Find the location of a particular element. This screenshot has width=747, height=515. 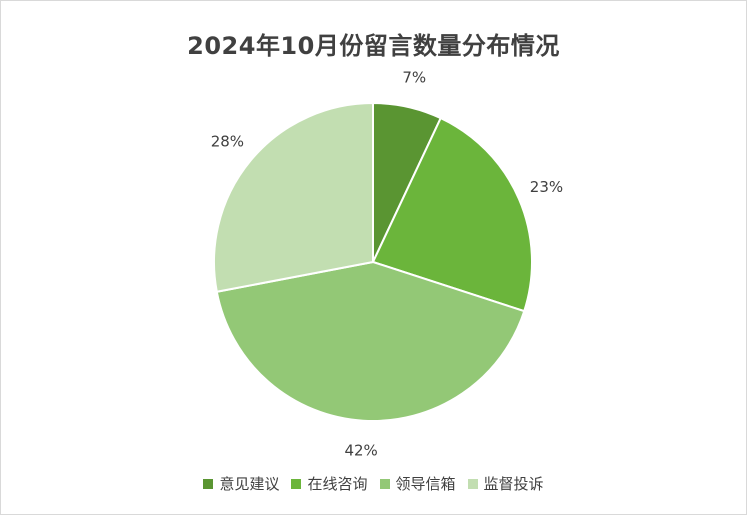

slice-label-2: 42% is located at coordinates (360, 451).